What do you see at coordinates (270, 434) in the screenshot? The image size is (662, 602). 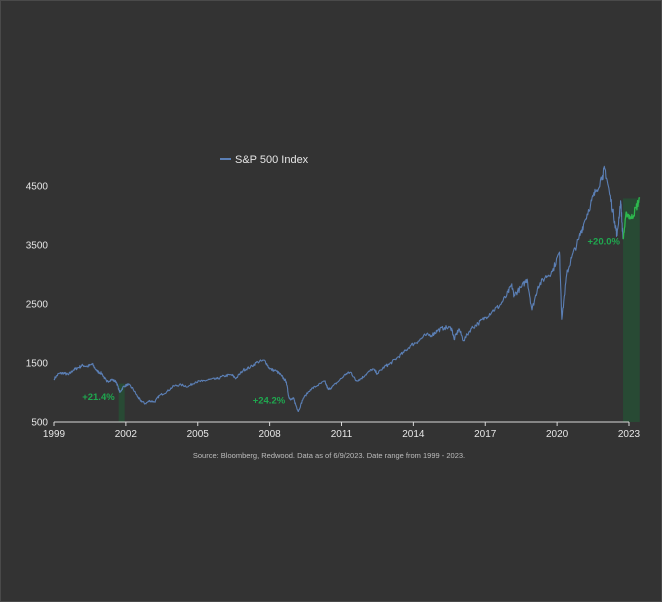 I see `x-tick-label: 2008` at bounding box center [270, 434].